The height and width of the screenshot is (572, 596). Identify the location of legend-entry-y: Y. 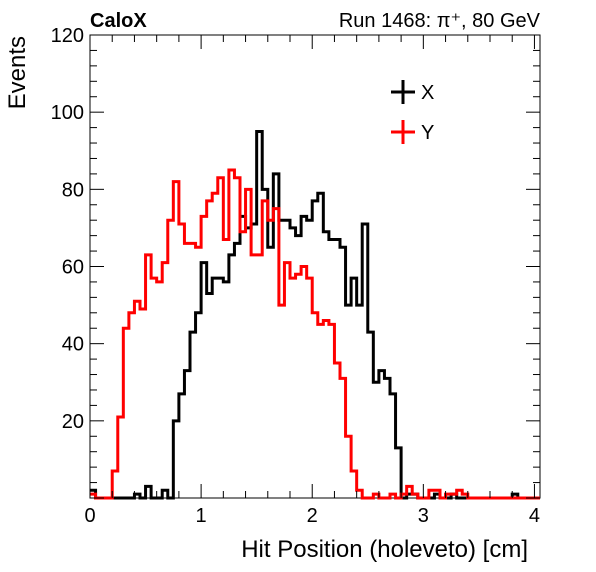
(412, 132).